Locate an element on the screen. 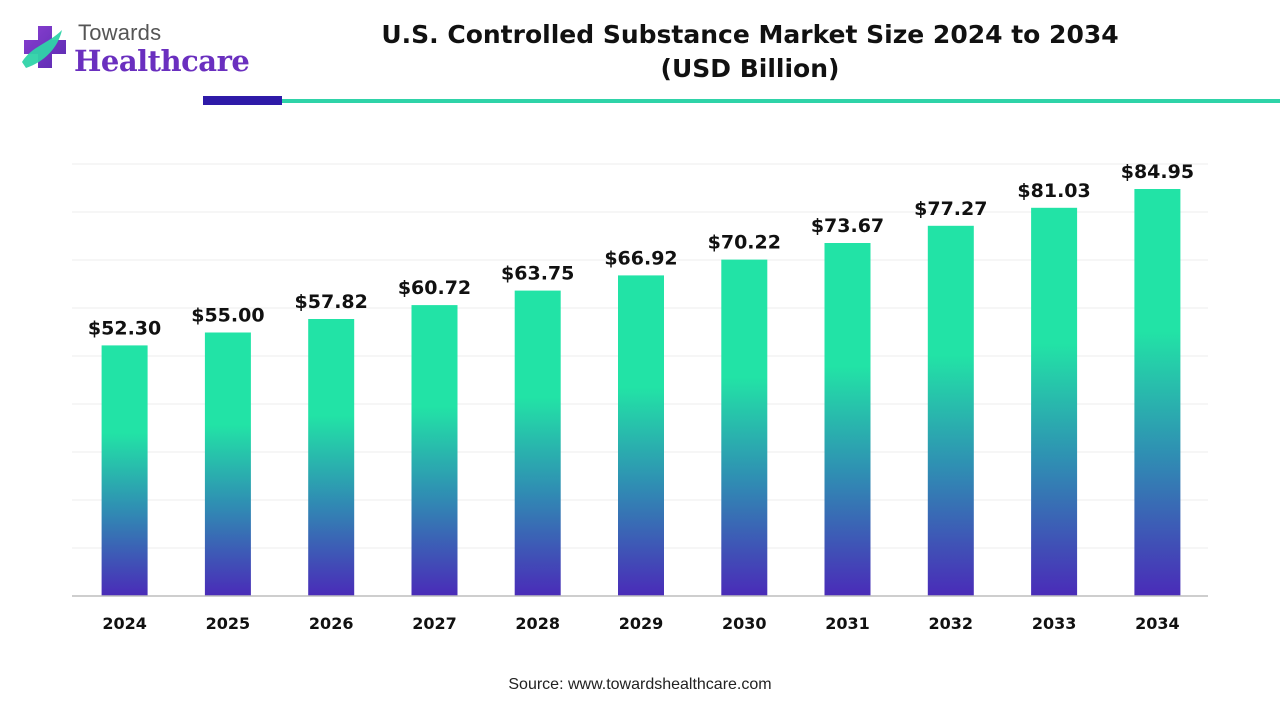 The width and height of the screenshot is (1280, 720). data-label-2027: $60.72 is located at coordinates (434, 288).